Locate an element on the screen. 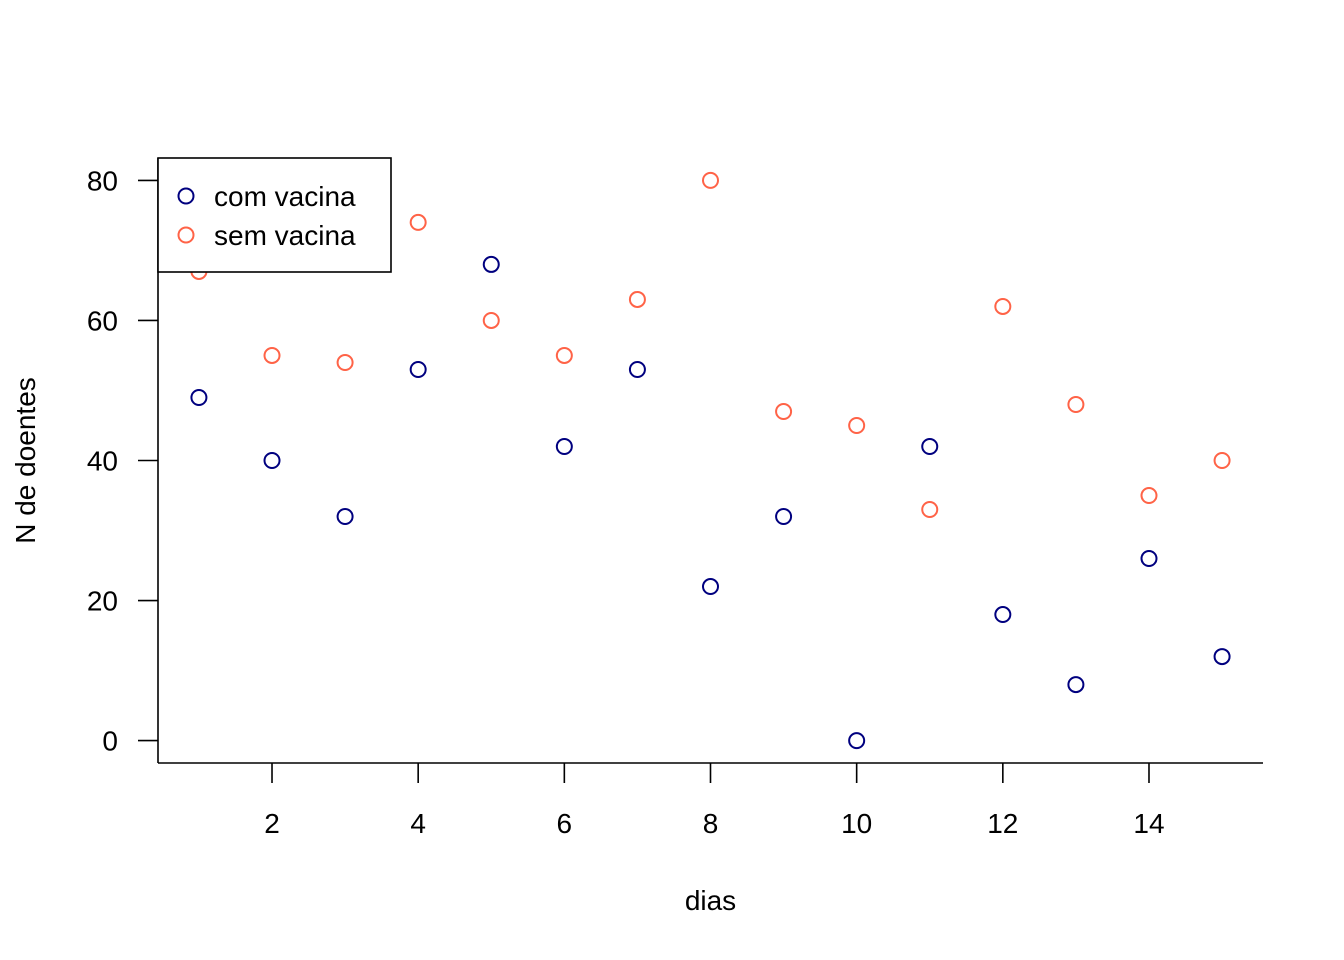 This screenshot has width=1344, height=960. legend-box is located at coordinates (274, 215).